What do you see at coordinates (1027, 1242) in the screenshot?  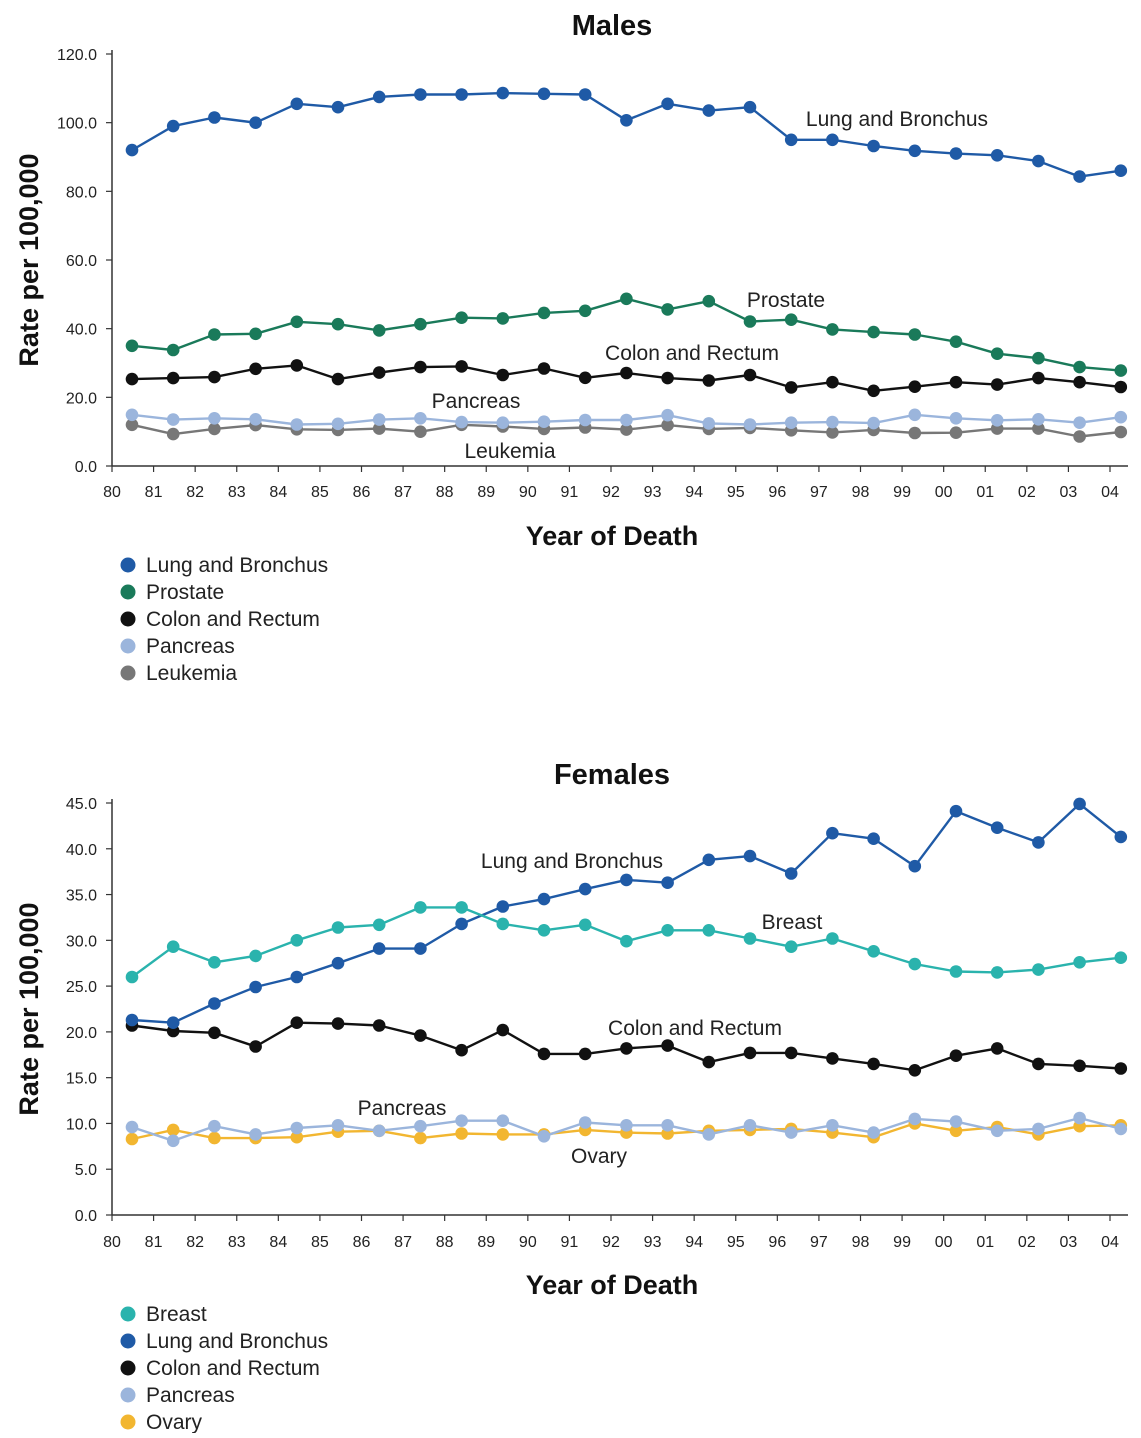 I see `x-tick-label: 02` at bounding box center [1027, 1242].